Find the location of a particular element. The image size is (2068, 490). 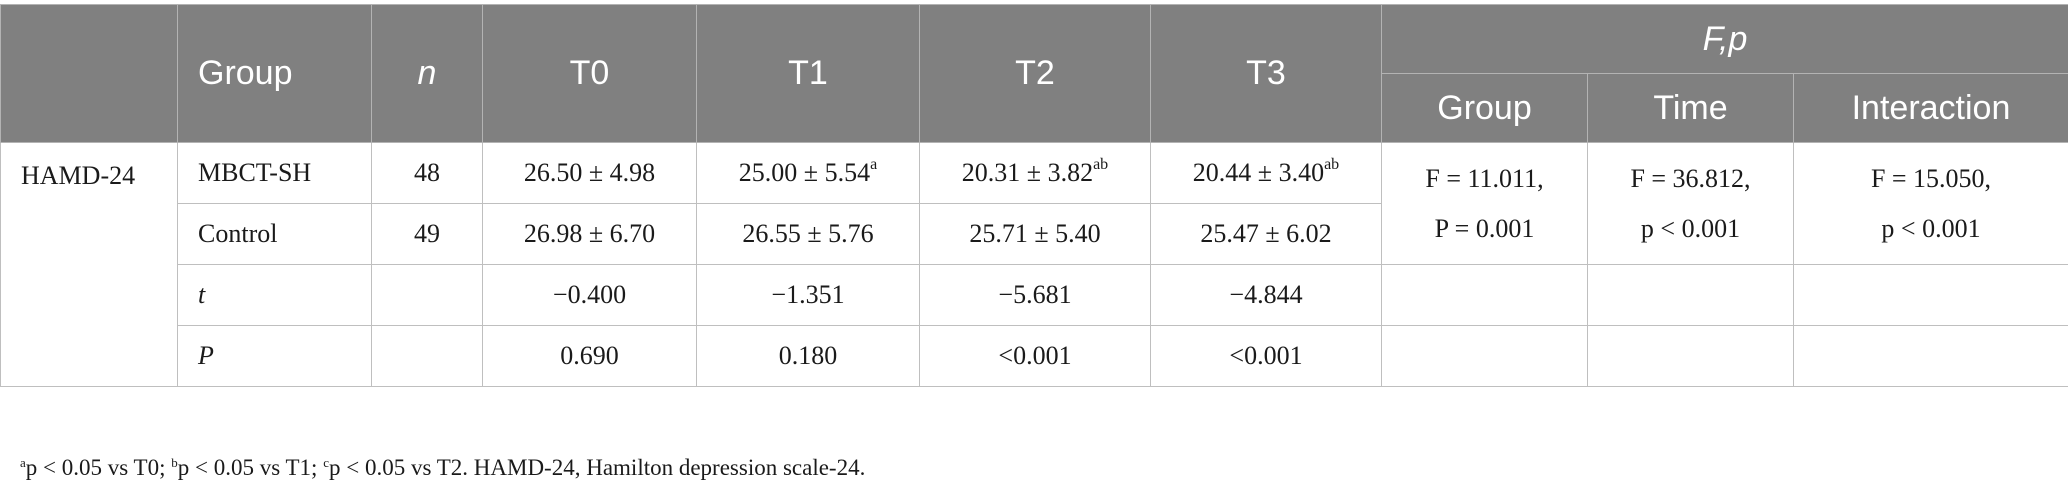

scale-label: HAMD-24 is located at coordinates (89, 264).